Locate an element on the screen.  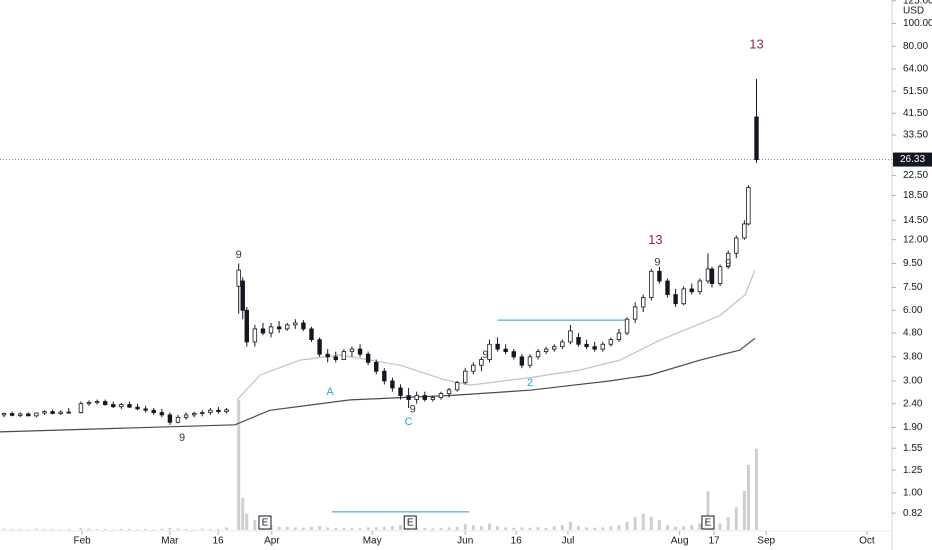
y-tick-label: 12.00 is located at coordinates (915, 239).